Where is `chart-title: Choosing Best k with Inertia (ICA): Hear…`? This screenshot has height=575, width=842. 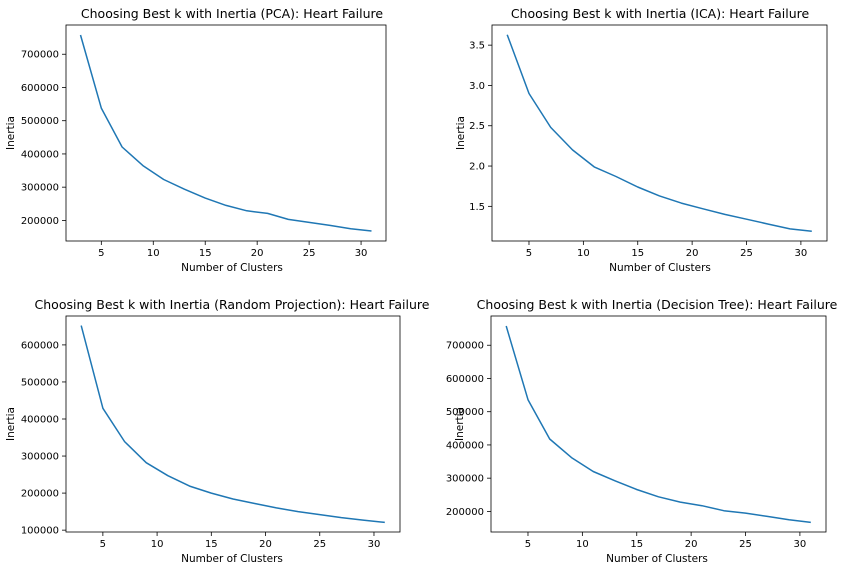
chart-title: Choosing Best k with Inertia (ICA): Hear… is located at coordinates (660, 13).